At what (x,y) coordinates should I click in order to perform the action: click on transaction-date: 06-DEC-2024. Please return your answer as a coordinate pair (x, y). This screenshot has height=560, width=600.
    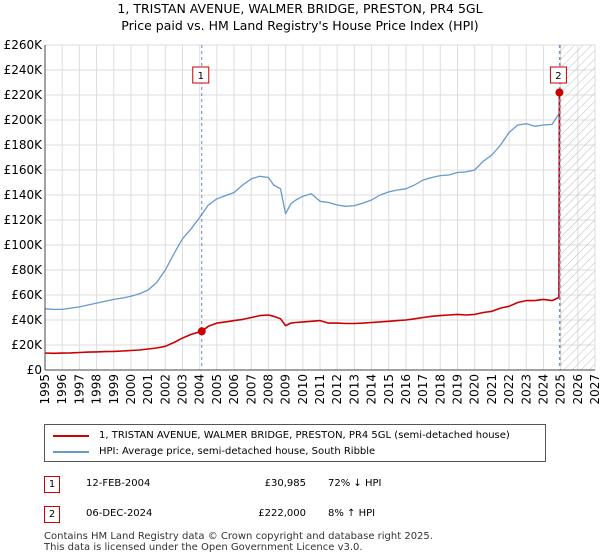
    Looking at the image, I should click on (119, 513).